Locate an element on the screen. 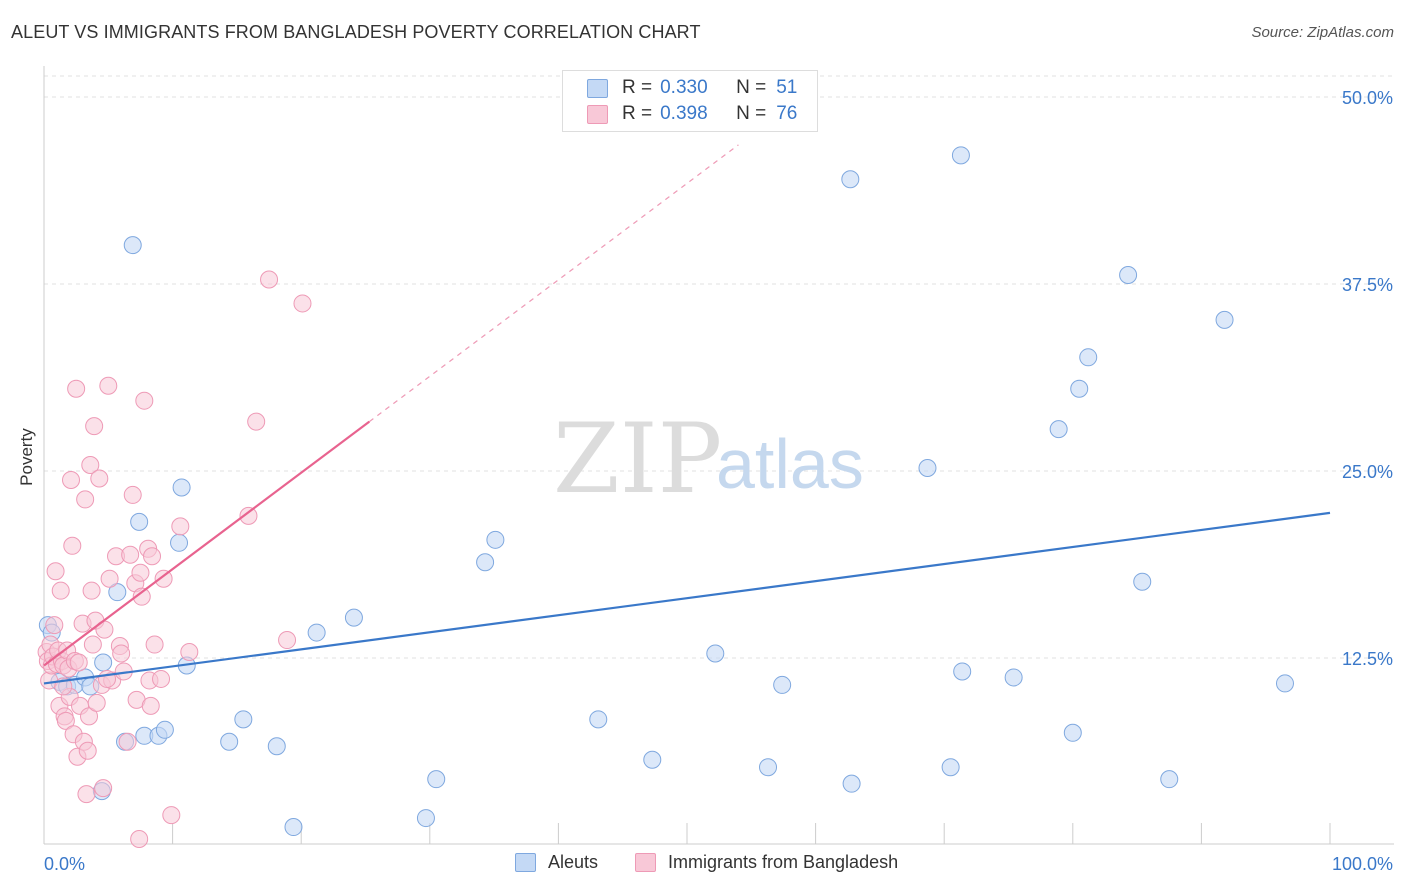  y-tick-label: 37.5% is located at coordinates (1367, 285).